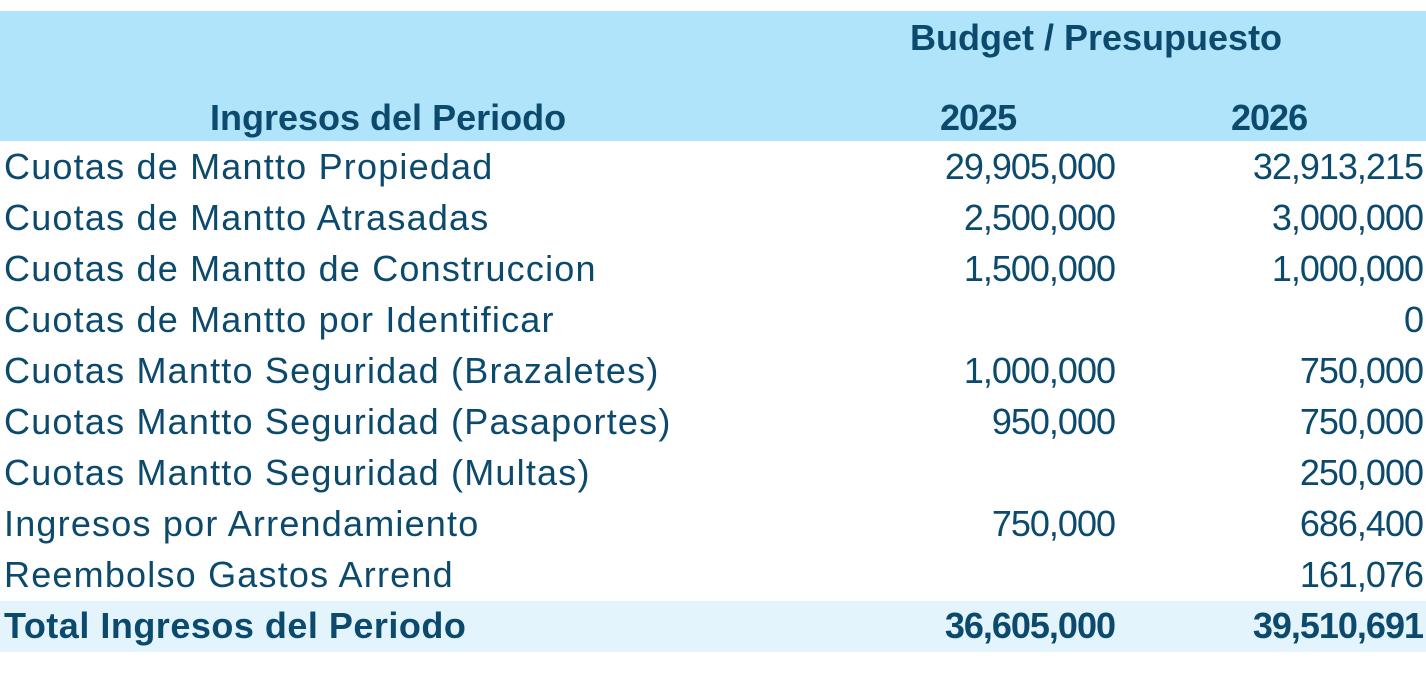 This screenshot has width=1426, height=677. Describe the element at coordinates (1361, 523) in the screenshot. I see `value-2026: 686,400` at that location.